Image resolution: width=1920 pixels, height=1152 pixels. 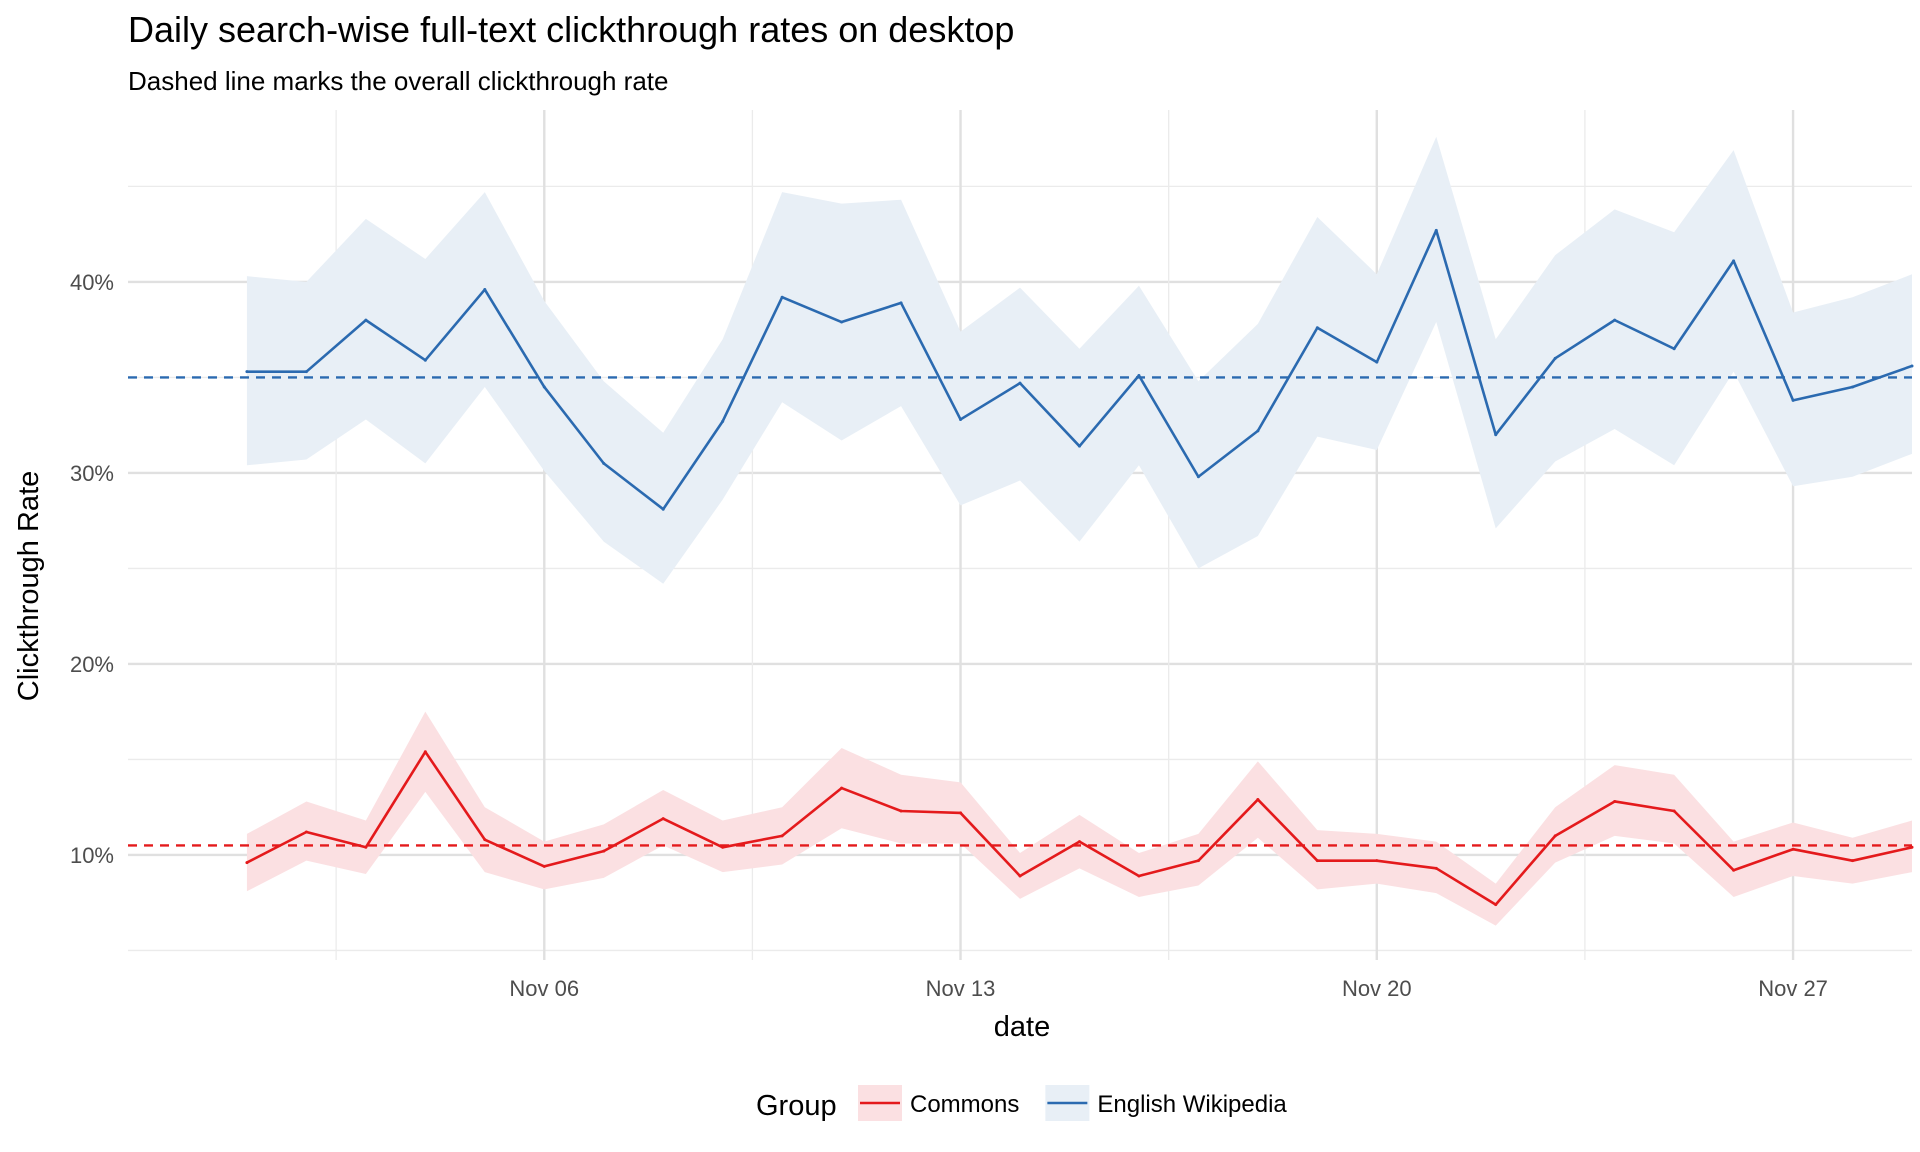 What do you see at coordinates (92, 282) in the screenshot?
I see `y-tick-label: 40%` at bounding box center [92, 282].